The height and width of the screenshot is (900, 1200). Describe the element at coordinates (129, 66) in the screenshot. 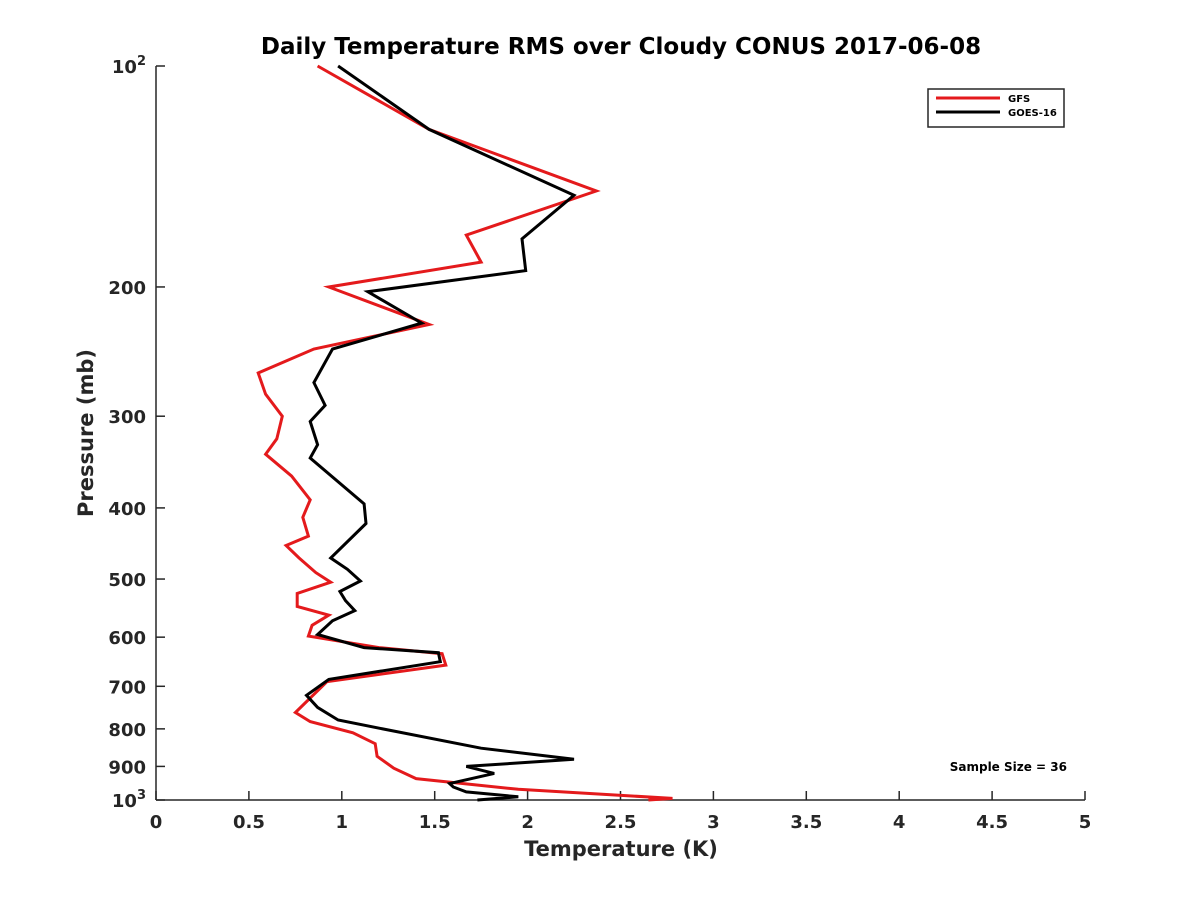

I see `y-tick-label: 10²` at that location.